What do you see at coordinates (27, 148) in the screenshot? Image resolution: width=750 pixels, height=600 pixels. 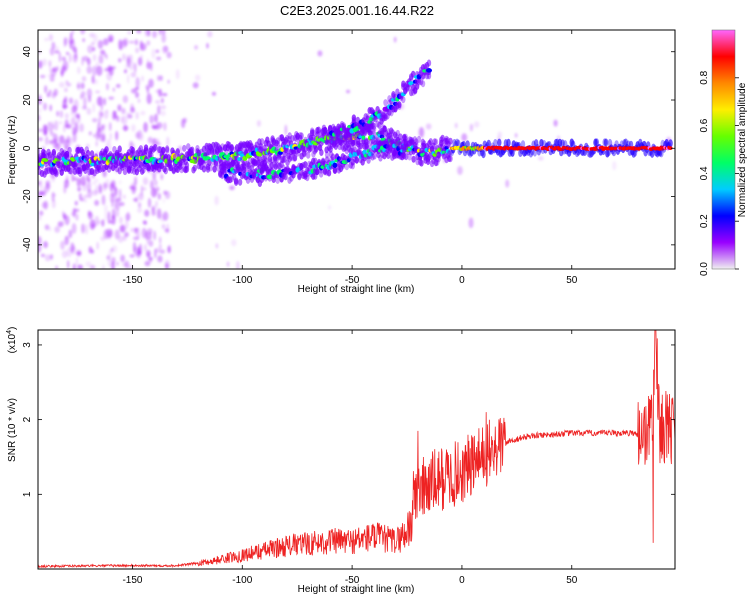 I see `y-tick-label: 0` at bounding box center [27, 148].